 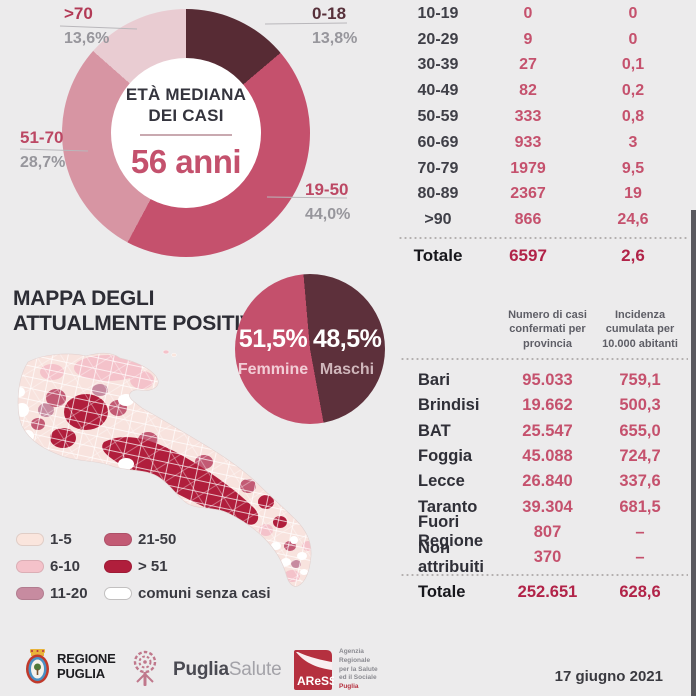 What do you see at coordinates (438, 117) in the screenshot?
I see `age-label: 50-59` at bounding box center [438, 117].